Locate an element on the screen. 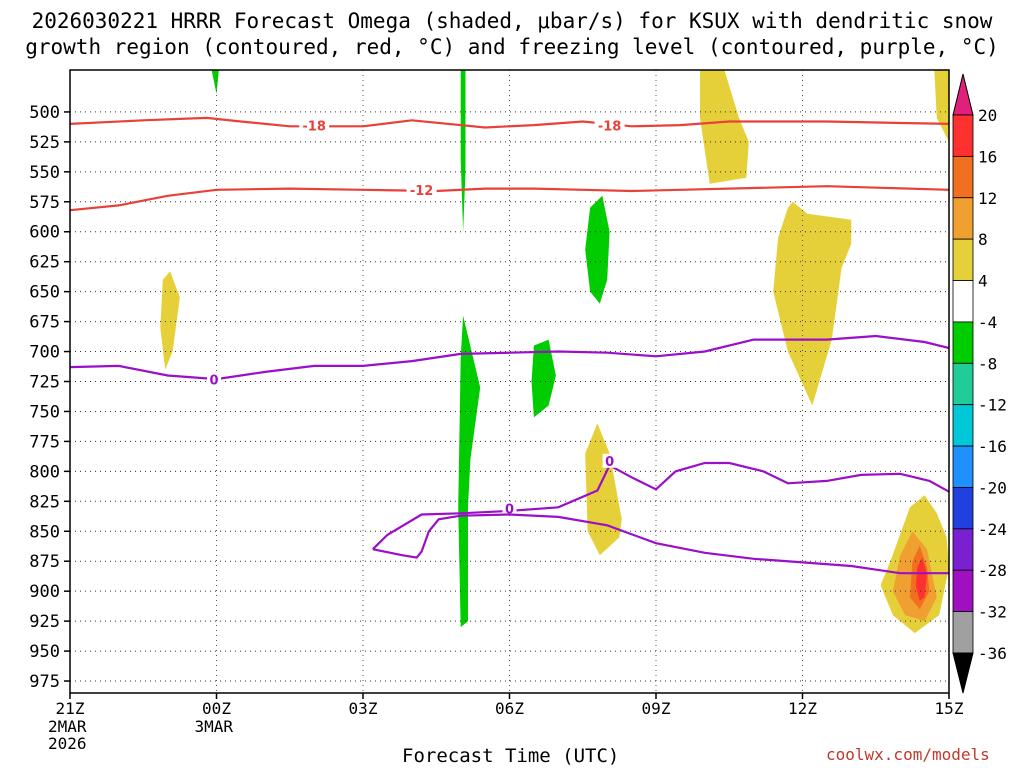 The image size is (1024, 768). colorbar-label: -8 is located at coordinates (987, 363).